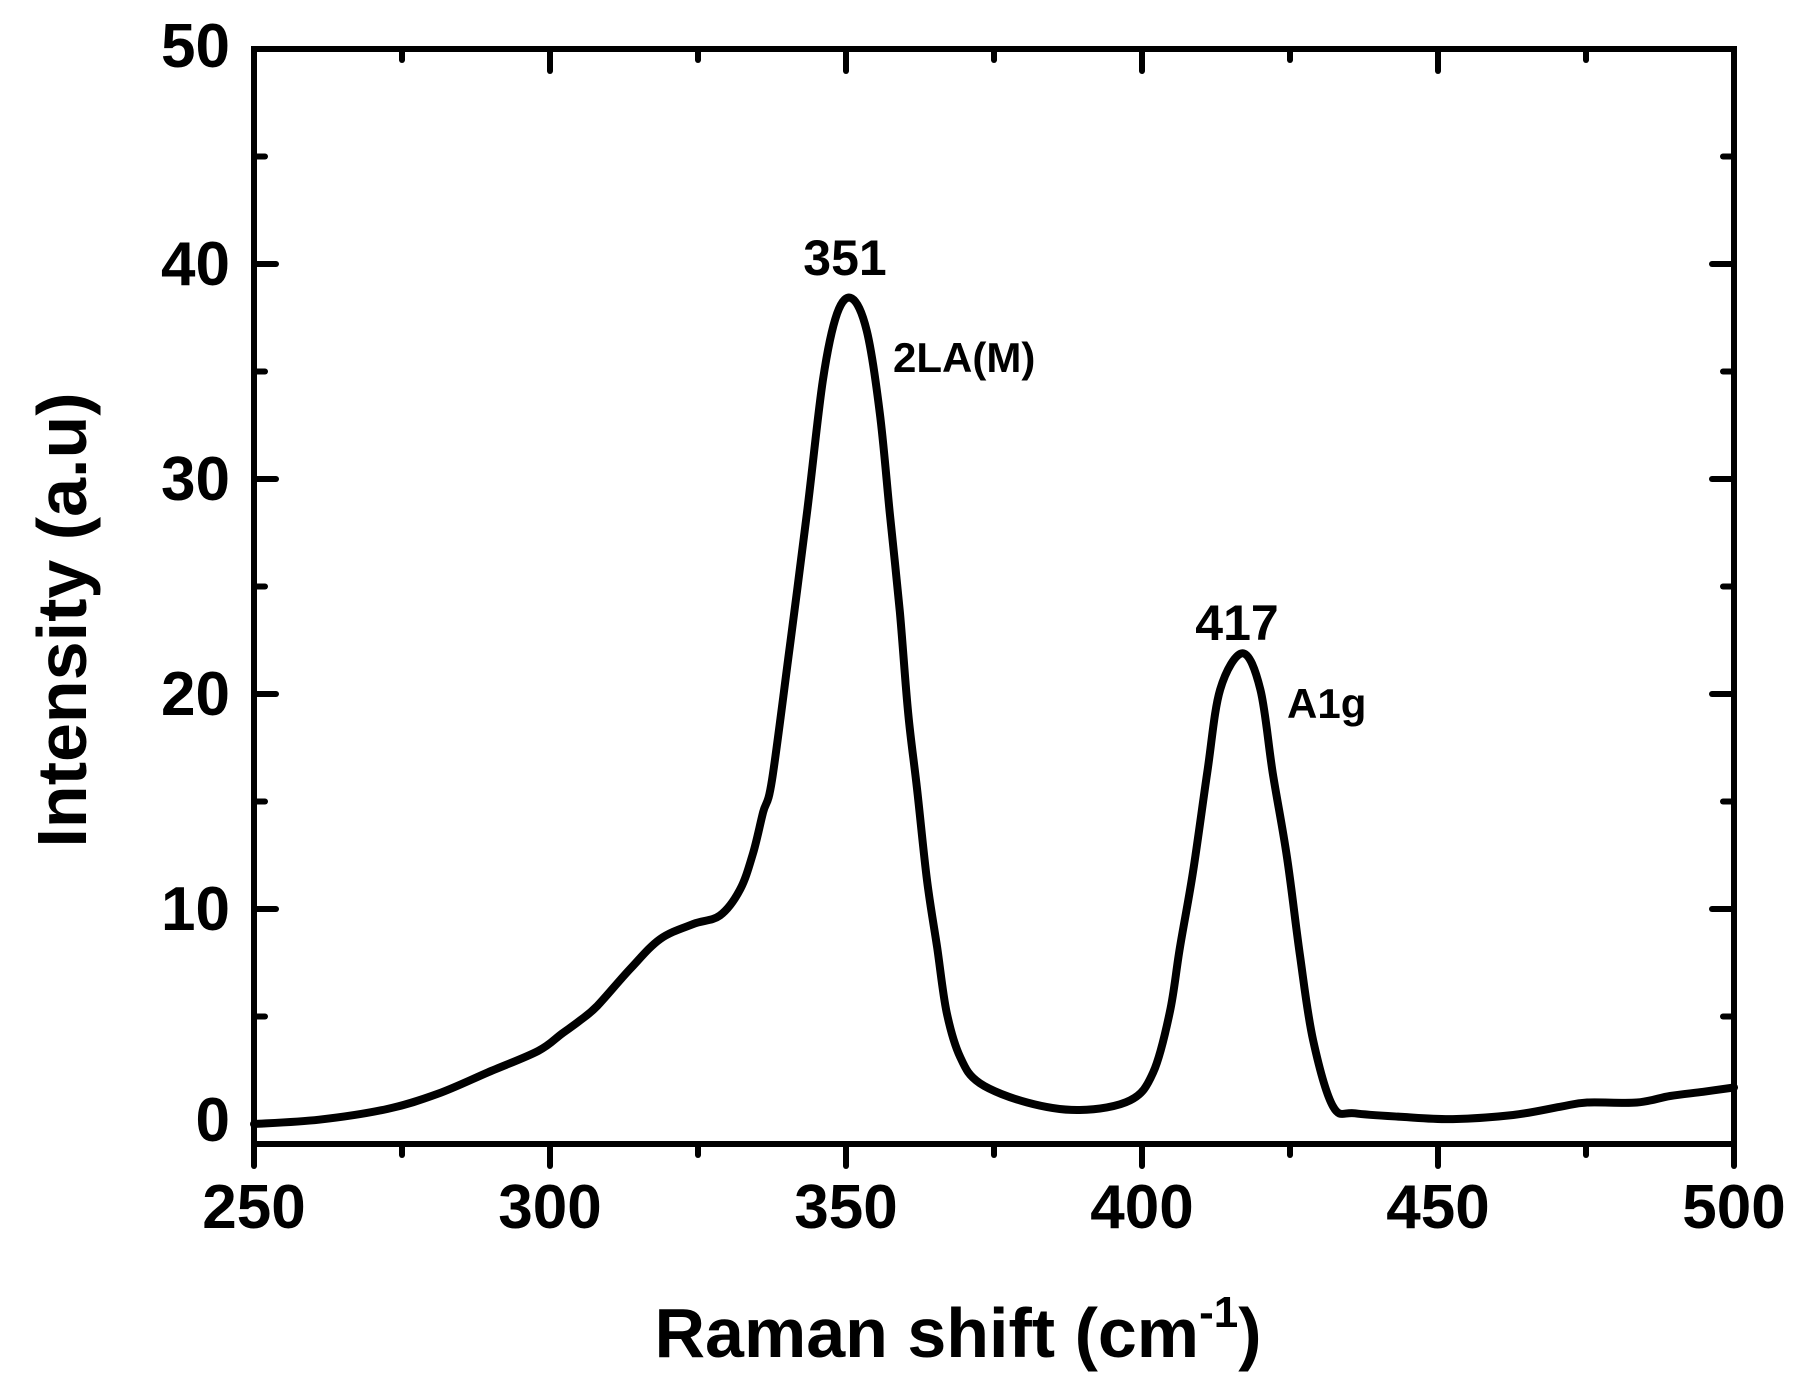 Image resolution: width=1805 pixels, height=1389 pixels. I want to click on x-axis-title-superscript: -1, so click(1218, 1312).